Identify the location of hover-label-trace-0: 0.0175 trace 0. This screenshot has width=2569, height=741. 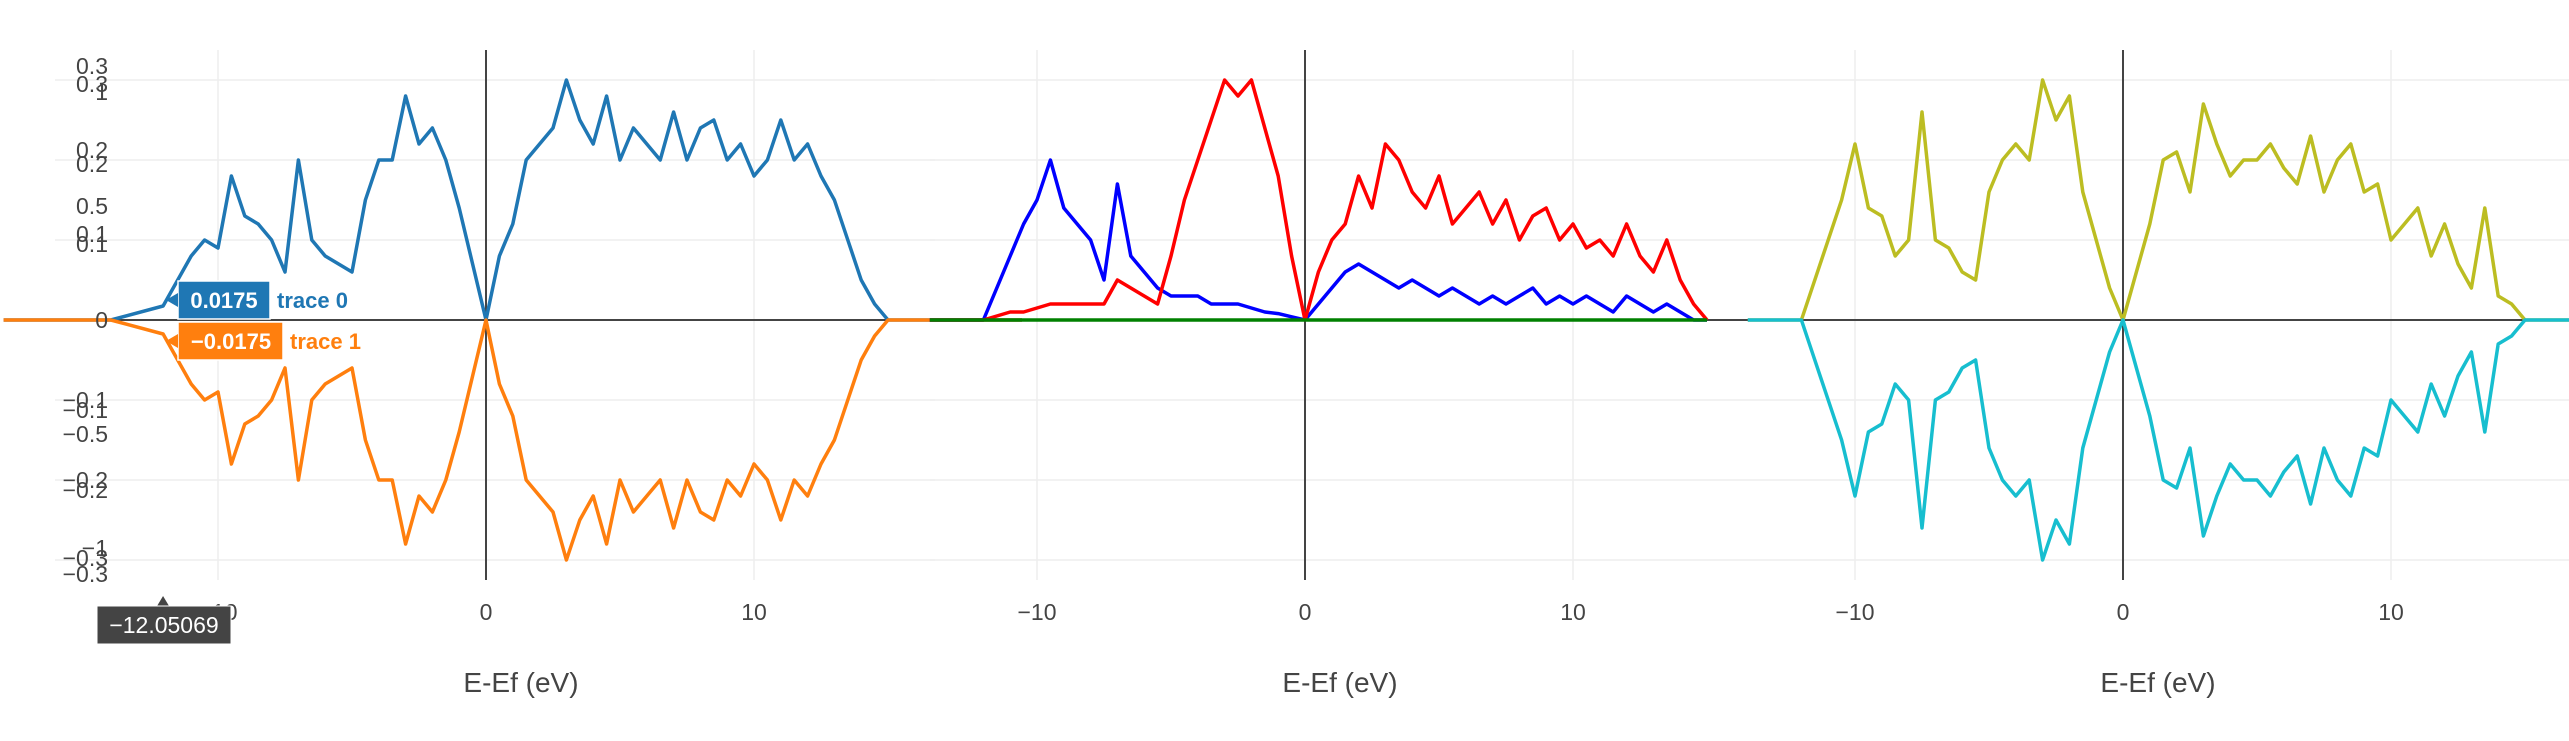
(257, 300).